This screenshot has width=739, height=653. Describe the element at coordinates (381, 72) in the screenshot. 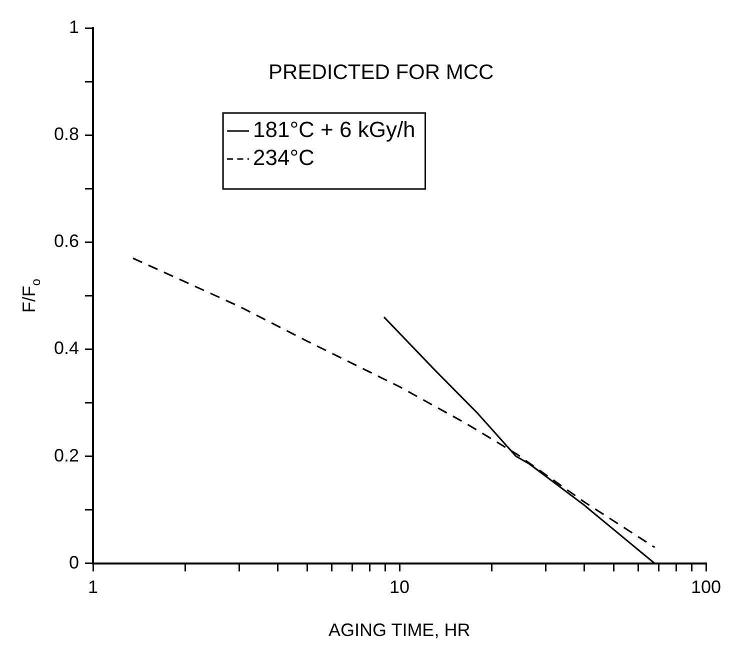

I see `annotation: PREDICTED FOR MCC` at that location.